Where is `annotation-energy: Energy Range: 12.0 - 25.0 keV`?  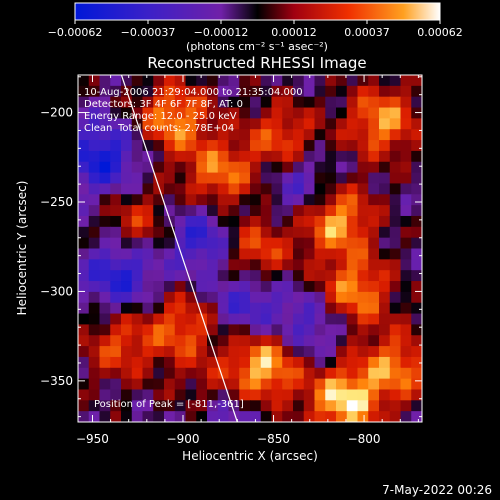 annotation-energy: Energy Range: 12.0 - 25.0 keV is located at coordinates (160, 116).